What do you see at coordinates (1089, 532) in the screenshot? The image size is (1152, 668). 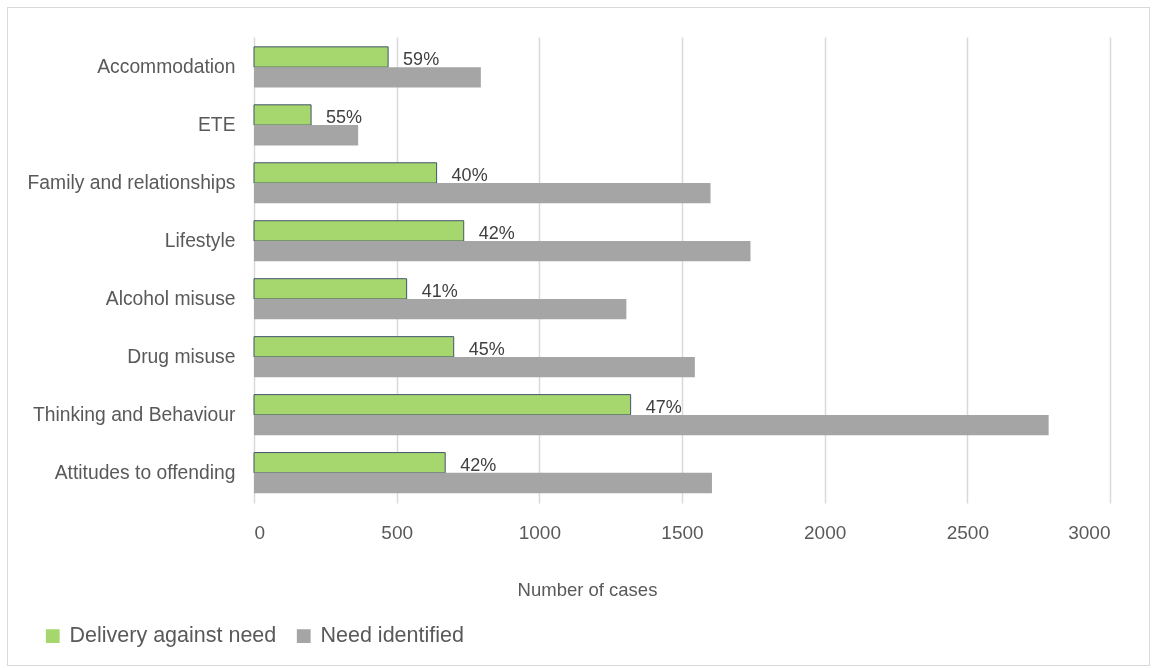 I see `x-tick-label: 3000` at bounding box center [1089, 532].